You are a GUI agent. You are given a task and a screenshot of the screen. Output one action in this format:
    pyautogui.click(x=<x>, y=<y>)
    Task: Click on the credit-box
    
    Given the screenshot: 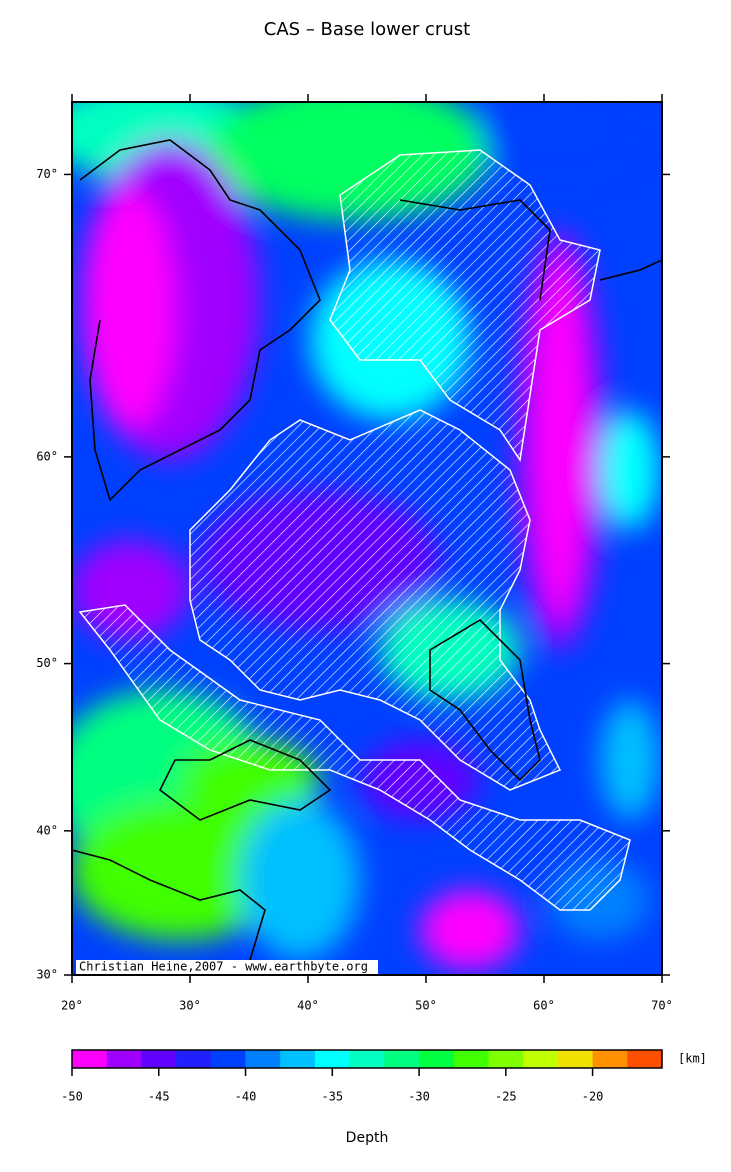 What is the action you would take?
    pyautogui.click(x=227, y=967)
    